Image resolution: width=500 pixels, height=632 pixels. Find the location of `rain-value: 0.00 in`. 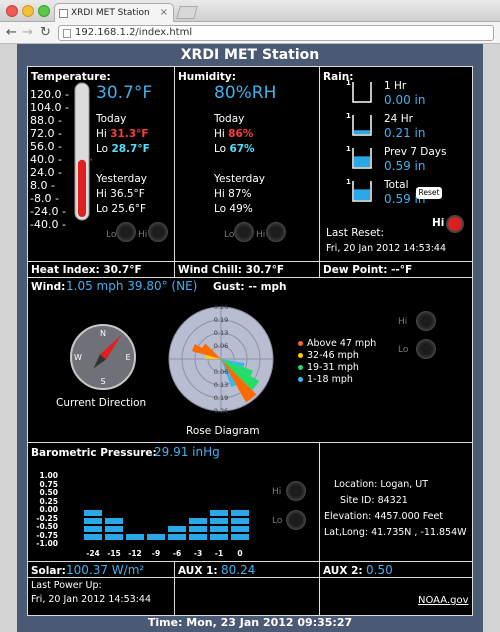

rain-value: 0.00 in is located at coordinates (405, 100).